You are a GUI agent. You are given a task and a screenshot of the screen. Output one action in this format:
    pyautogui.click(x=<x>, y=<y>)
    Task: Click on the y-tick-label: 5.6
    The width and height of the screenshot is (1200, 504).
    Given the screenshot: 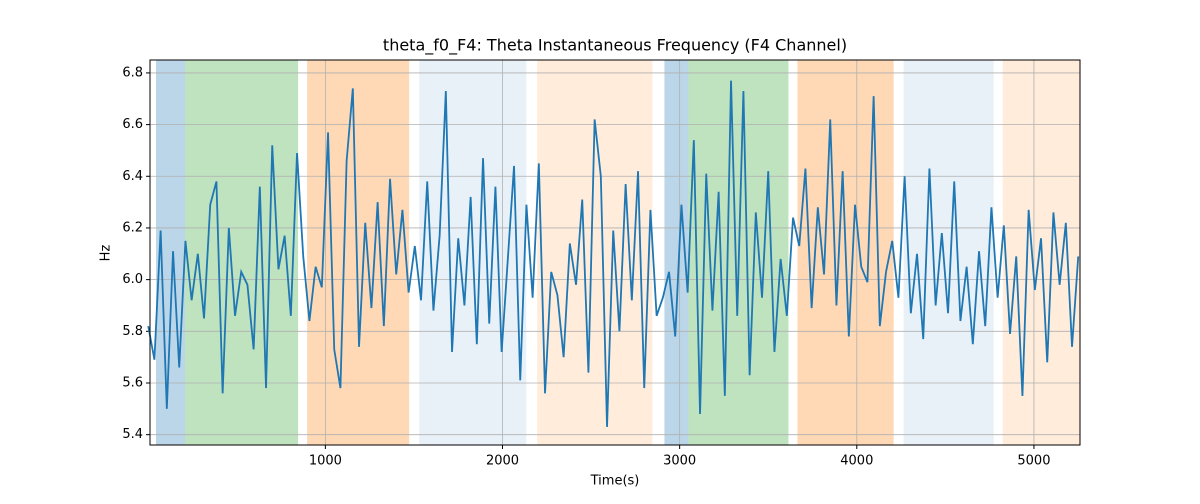 What is the action you would take?
    pyautogui.click(x=132, y=382)
    